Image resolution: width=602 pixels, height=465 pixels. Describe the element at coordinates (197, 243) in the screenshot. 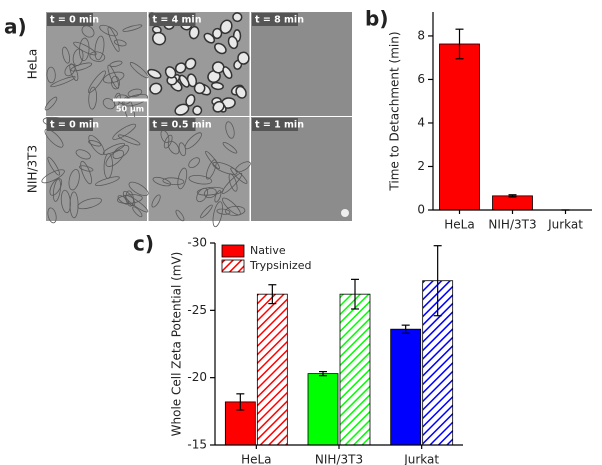

I see `y-tick-label: -30` at that location.